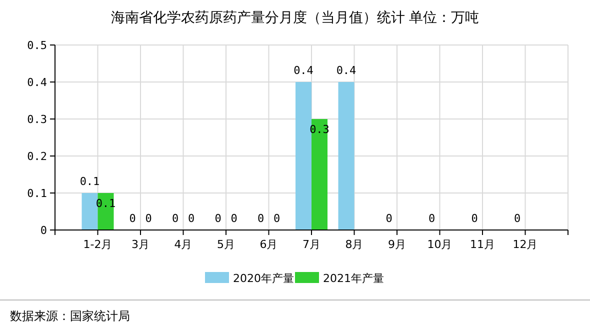 This screenshot has width=590, height=330. I want to click on source-note: 数据来源：国家统计局, so click(70, 316).